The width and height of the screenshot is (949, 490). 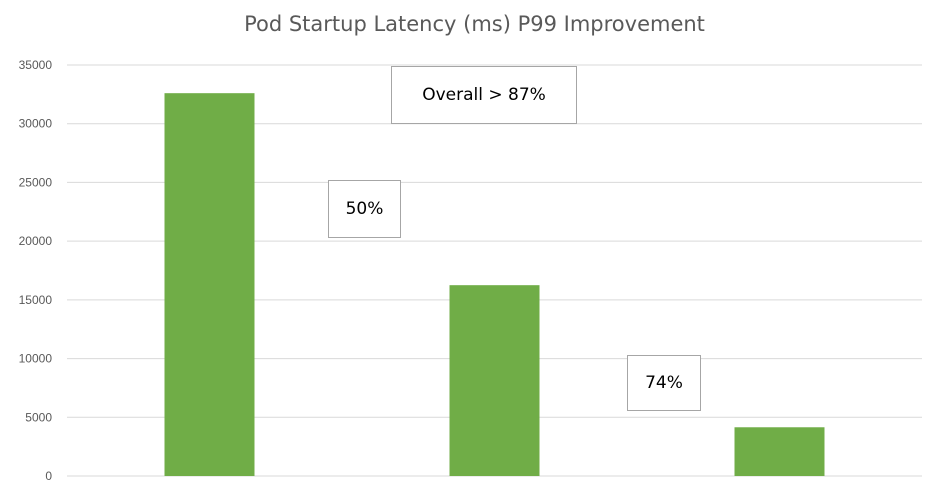 What do you see at coordinates (364, 209) in the screenshot?
I see `step1-annotation: 50%` at bounding box center [364, 209].